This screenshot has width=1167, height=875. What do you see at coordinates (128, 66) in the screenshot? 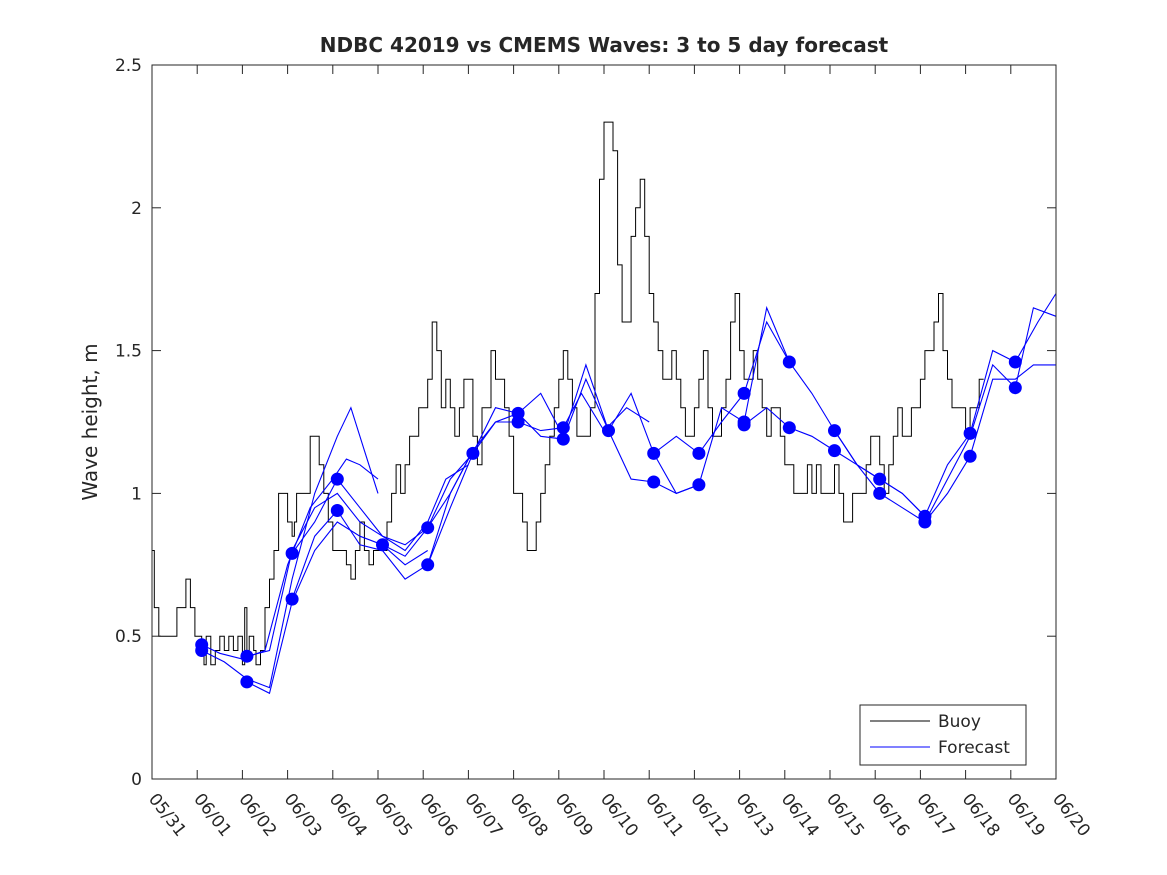
I see `y-tick-label: 2.5` at bounding box center [128, 66].